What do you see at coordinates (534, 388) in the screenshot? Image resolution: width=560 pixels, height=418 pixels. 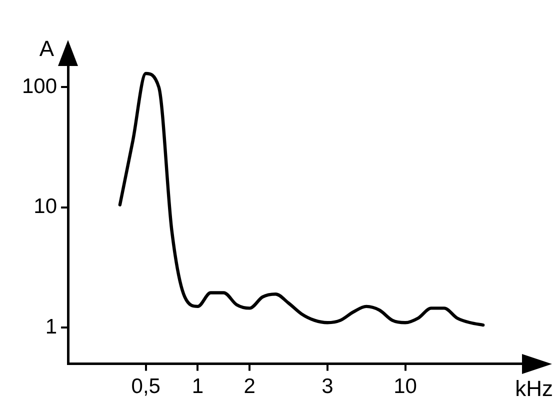 I see `x-axis-title: kHz` at bounding box center [534, 388].